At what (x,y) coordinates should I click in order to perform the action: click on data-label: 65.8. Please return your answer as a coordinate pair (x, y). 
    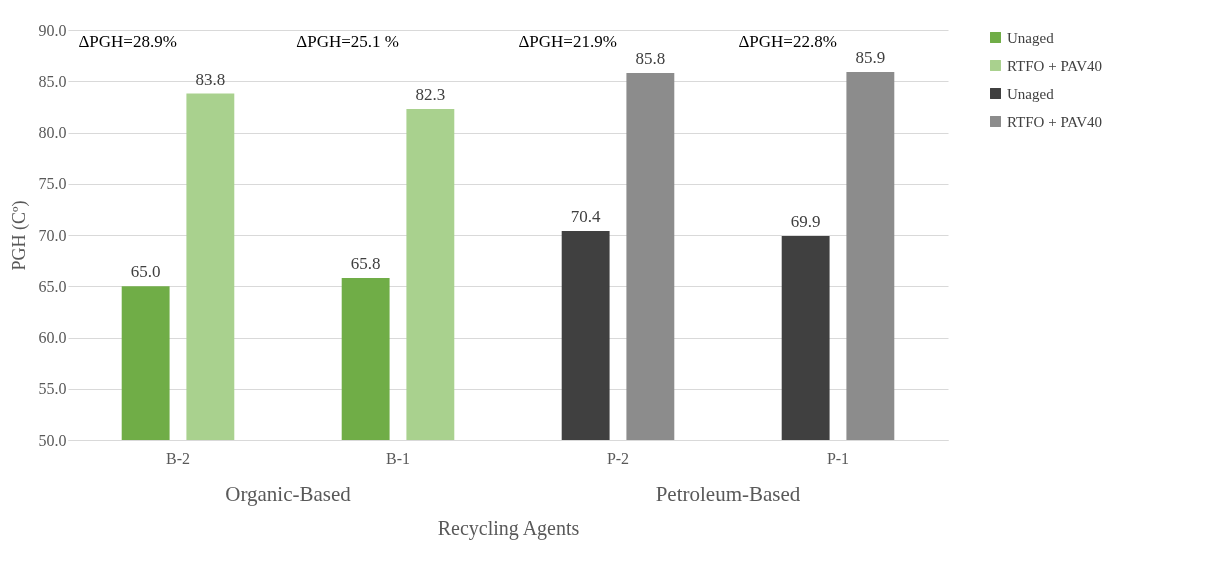
    Looking at the image, I should click on (365, 264).